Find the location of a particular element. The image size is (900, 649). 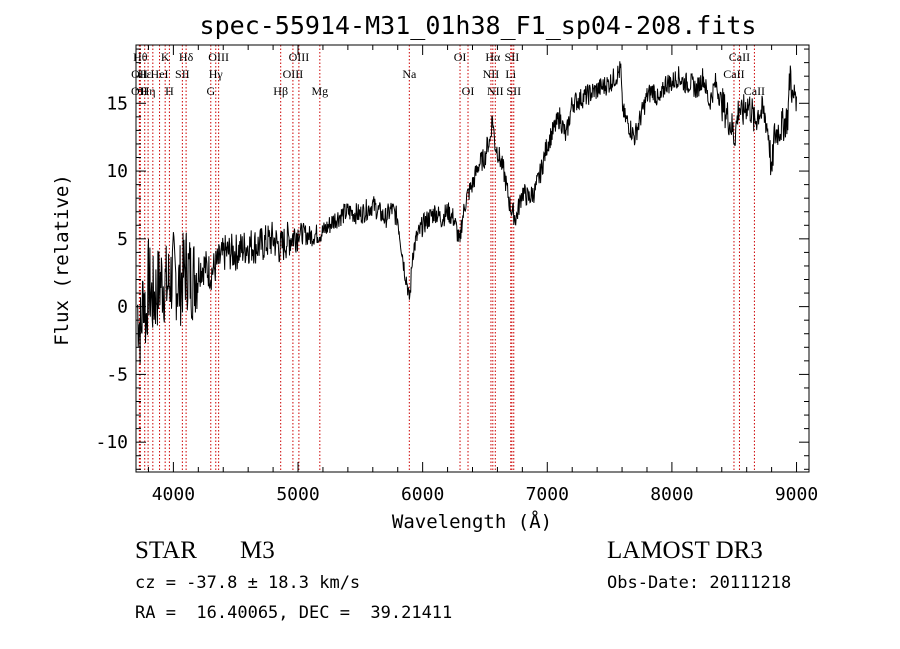

line-label: H is located at coordinates (169, 91).